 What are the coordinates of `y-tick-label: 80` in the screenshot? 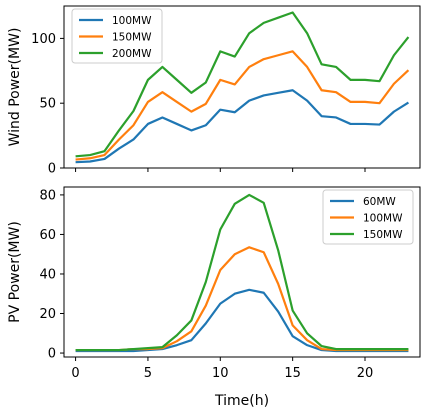 It's located at (47, 195).